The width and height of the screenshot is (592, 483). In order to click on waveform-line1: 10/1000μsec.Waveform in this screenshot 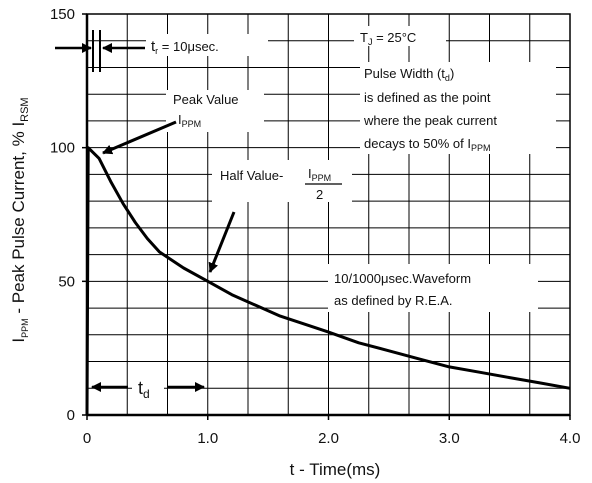, I will do `click(402, 278)`.